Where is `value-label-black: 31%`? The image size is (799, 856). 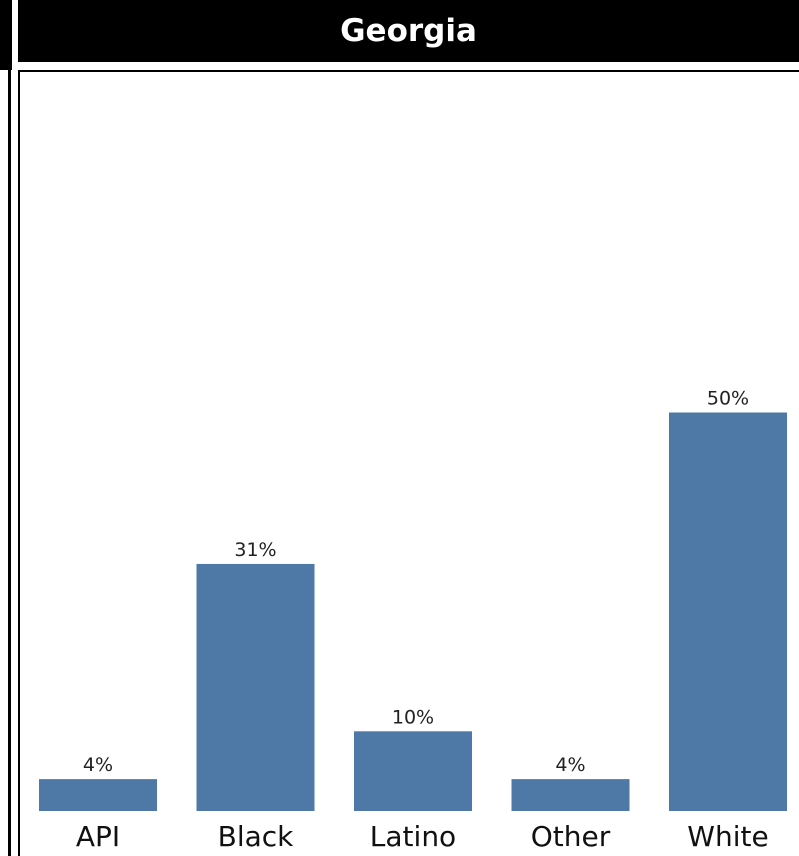 value-label-black: 31% is located at coordinates (255, 550).